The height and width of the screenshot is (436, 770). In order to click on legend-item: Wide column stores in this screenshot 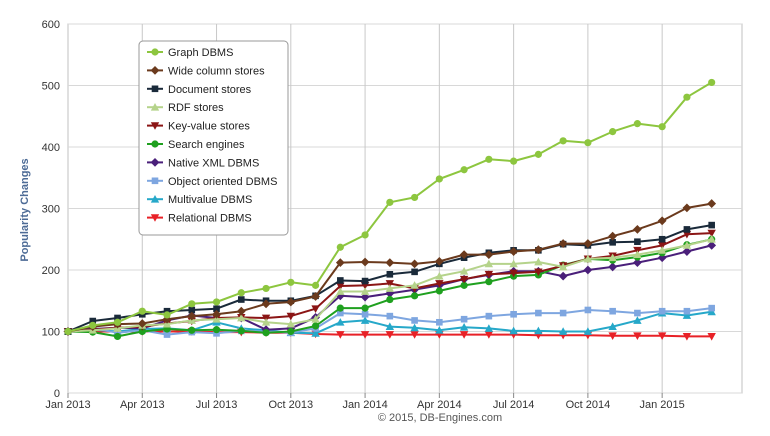, I will do `click(206, 71)`.